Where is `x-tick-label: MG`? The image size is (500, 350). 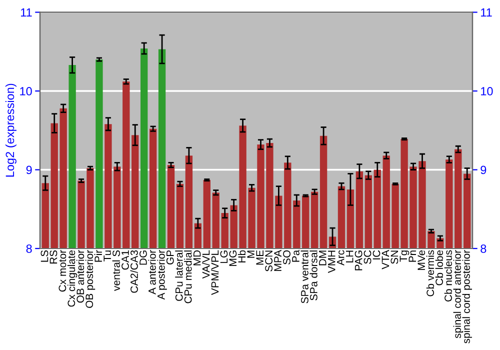
x-tick-label: MG is located at coordinates (233, 258).